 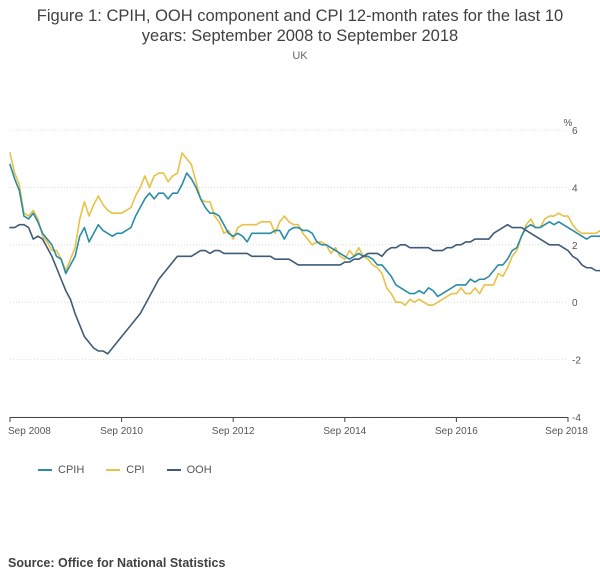 What do you see at coordinates (300, 56) in the screenshot?
I see `chart-subtitle: UK` at bounding box center [300, 56].